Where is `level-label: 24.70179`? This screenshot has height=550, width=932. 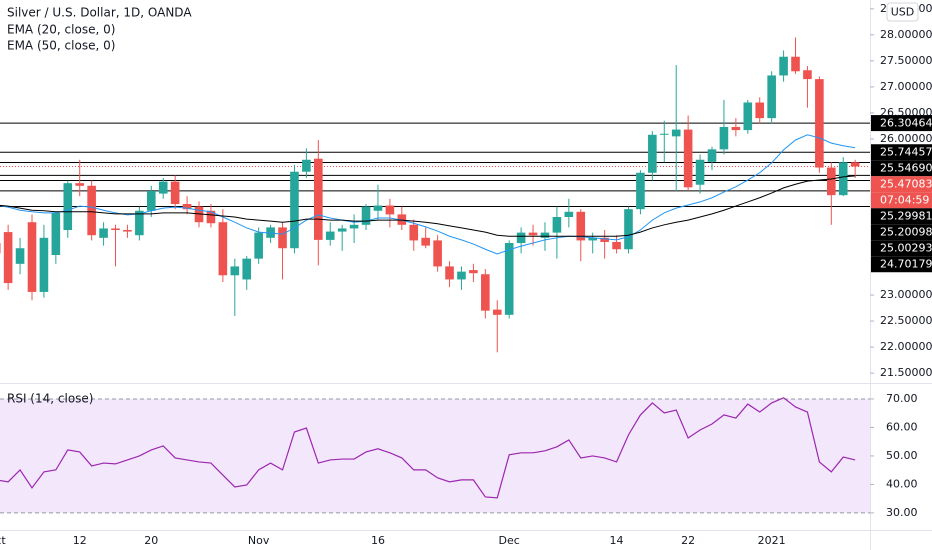
level-label: 24.70179 is located at coordinates (906, 264).